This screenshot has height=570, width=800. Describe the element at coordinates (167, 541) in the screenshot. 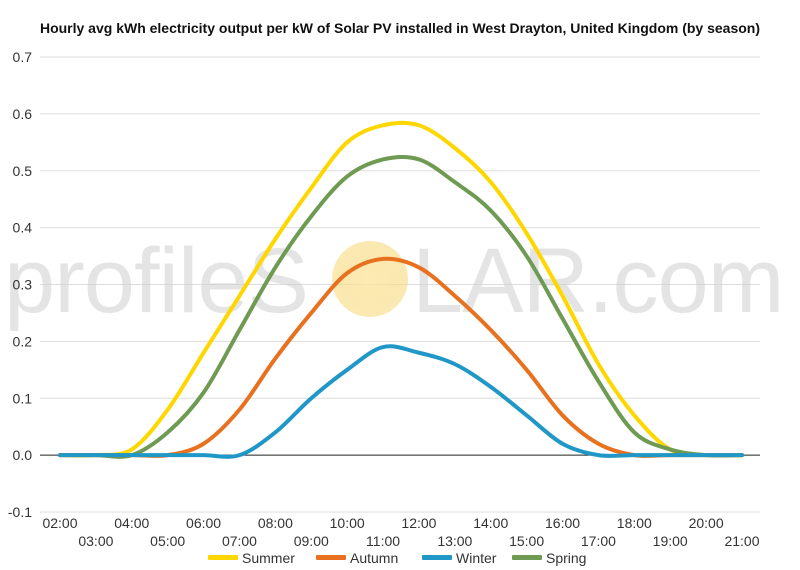

I see `x-tick-label: 05:00` at that location.